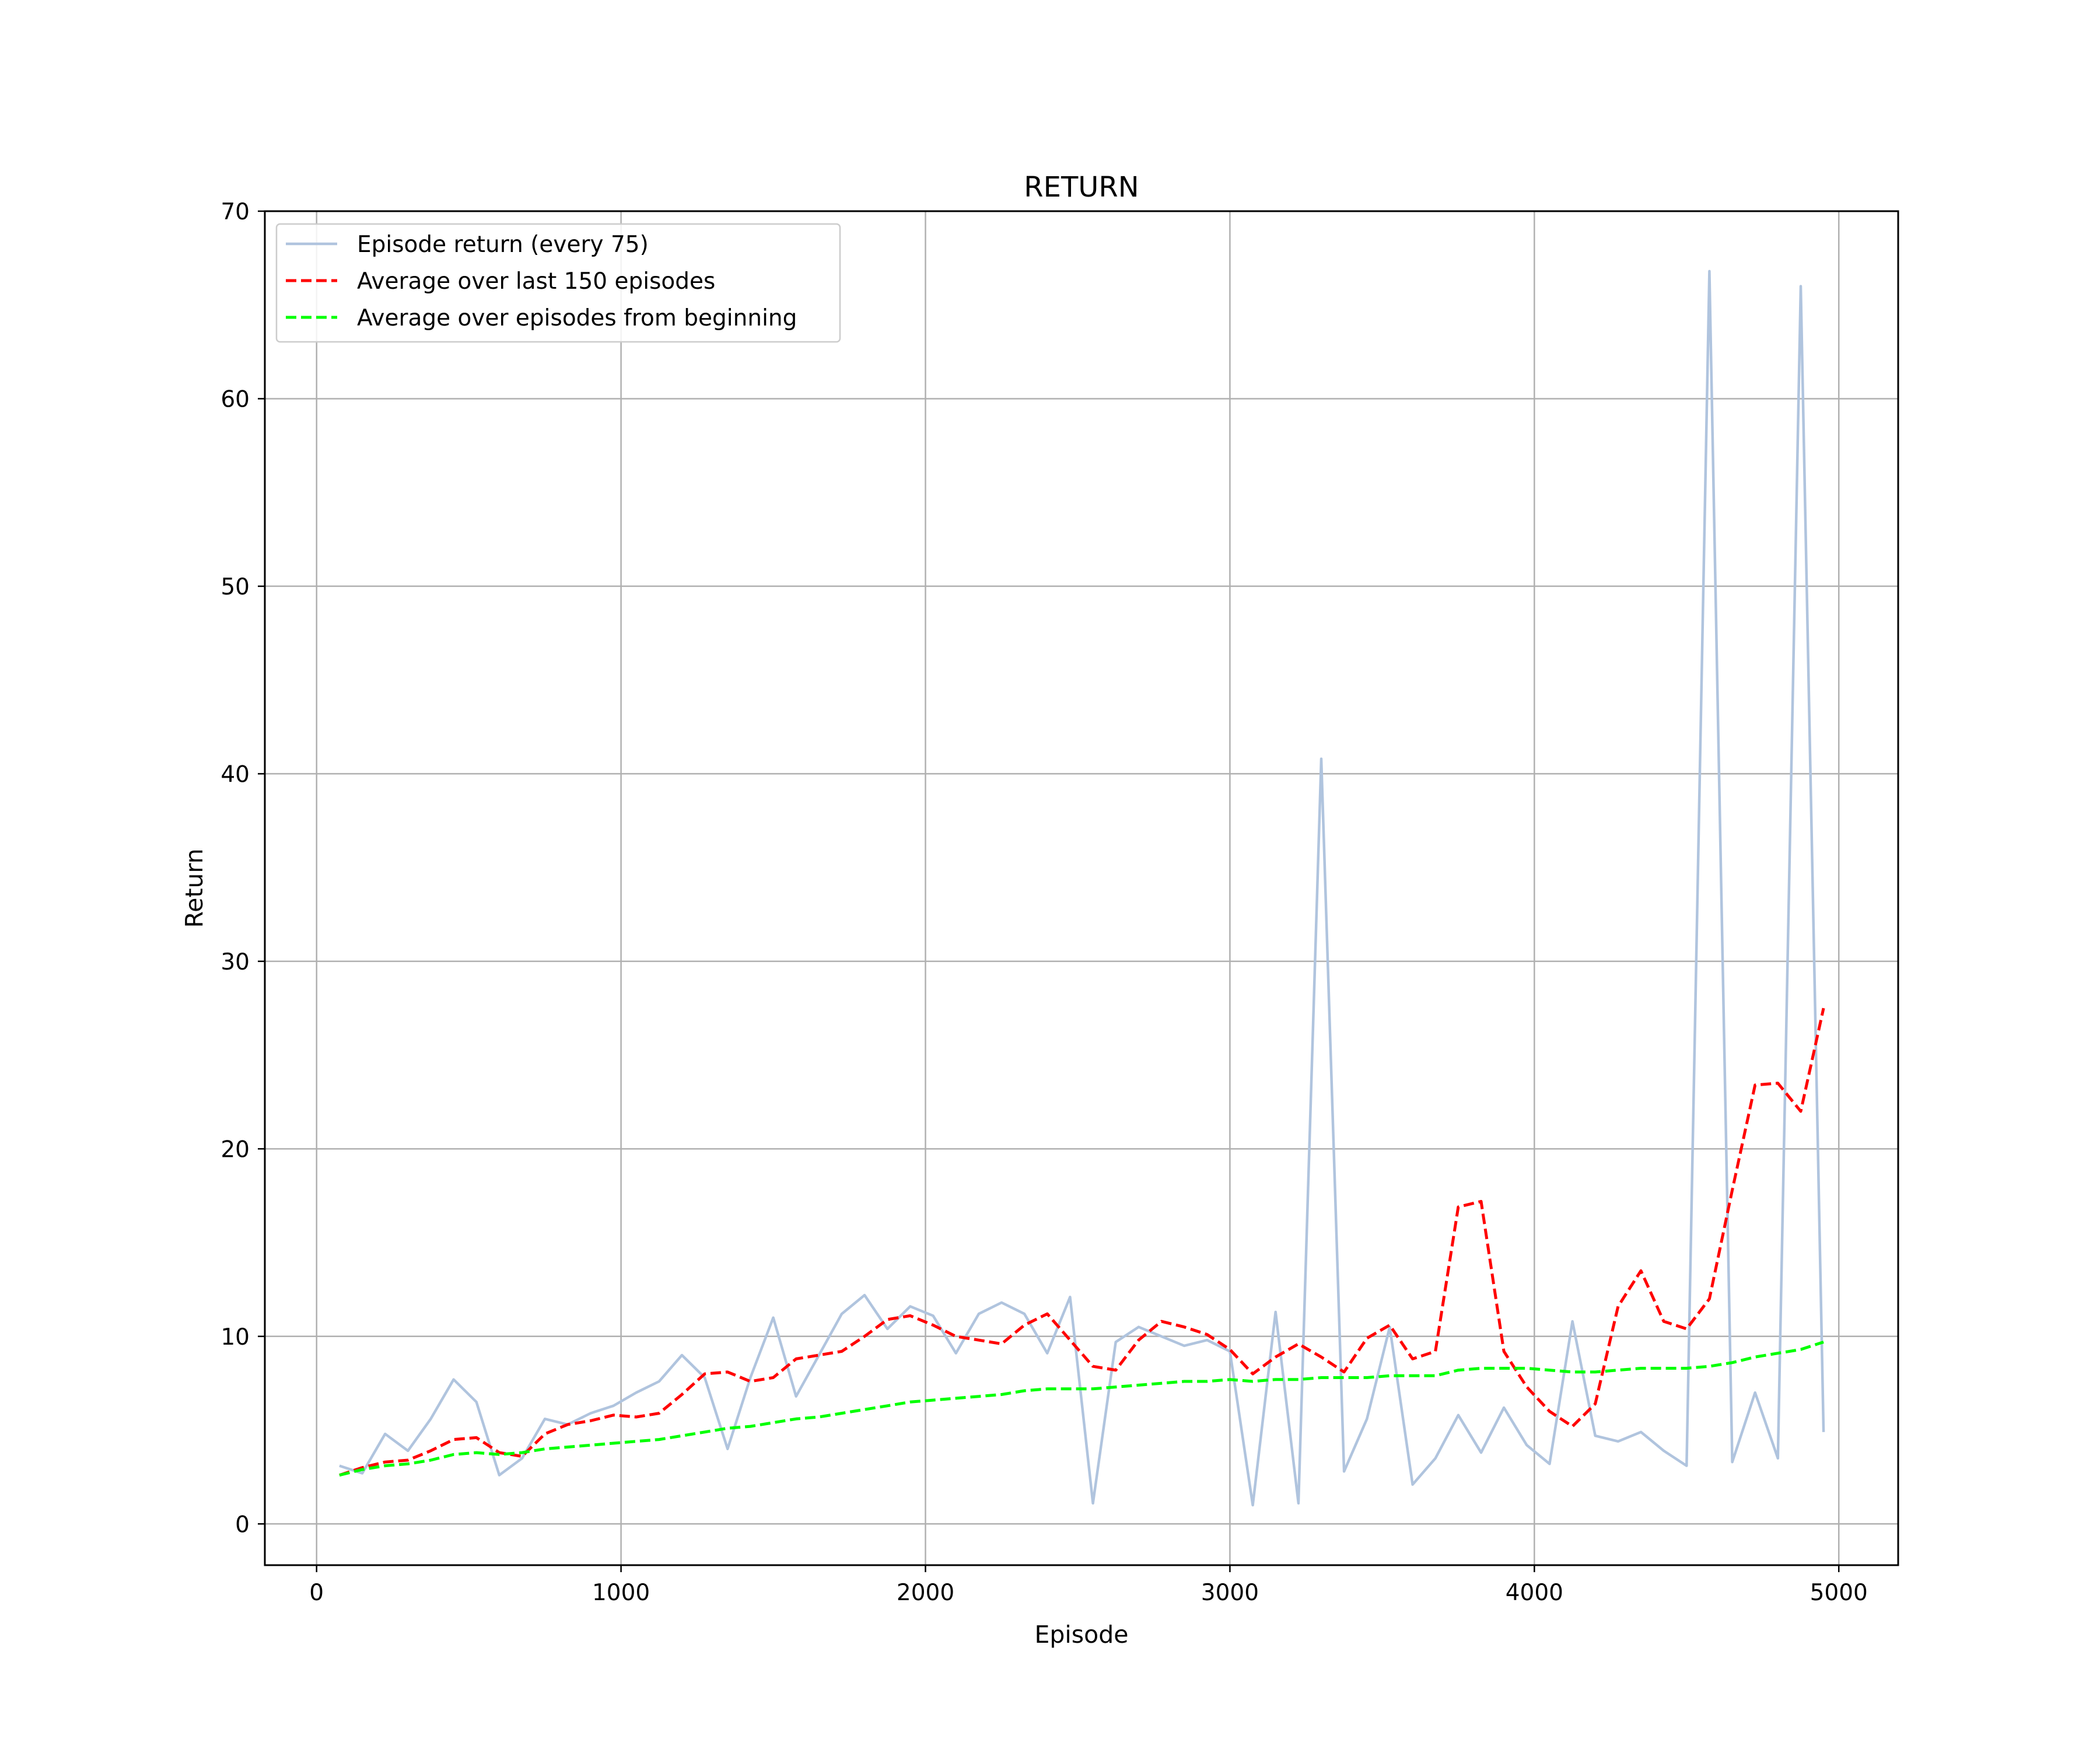 The image size is (2100, 1753). Describe the element at coordinates (1534, 1593) in the screenshot. I see `x-tick-label: 4000` at that location.